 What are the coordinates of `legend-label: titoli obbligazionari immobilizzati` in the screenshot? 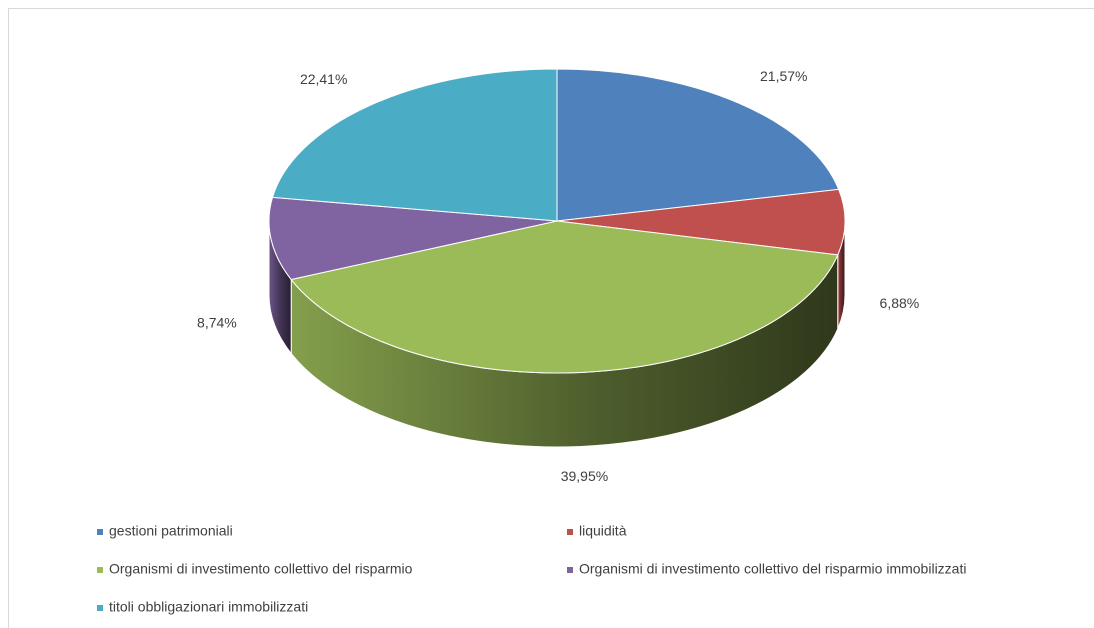 It's located at (208, 607).